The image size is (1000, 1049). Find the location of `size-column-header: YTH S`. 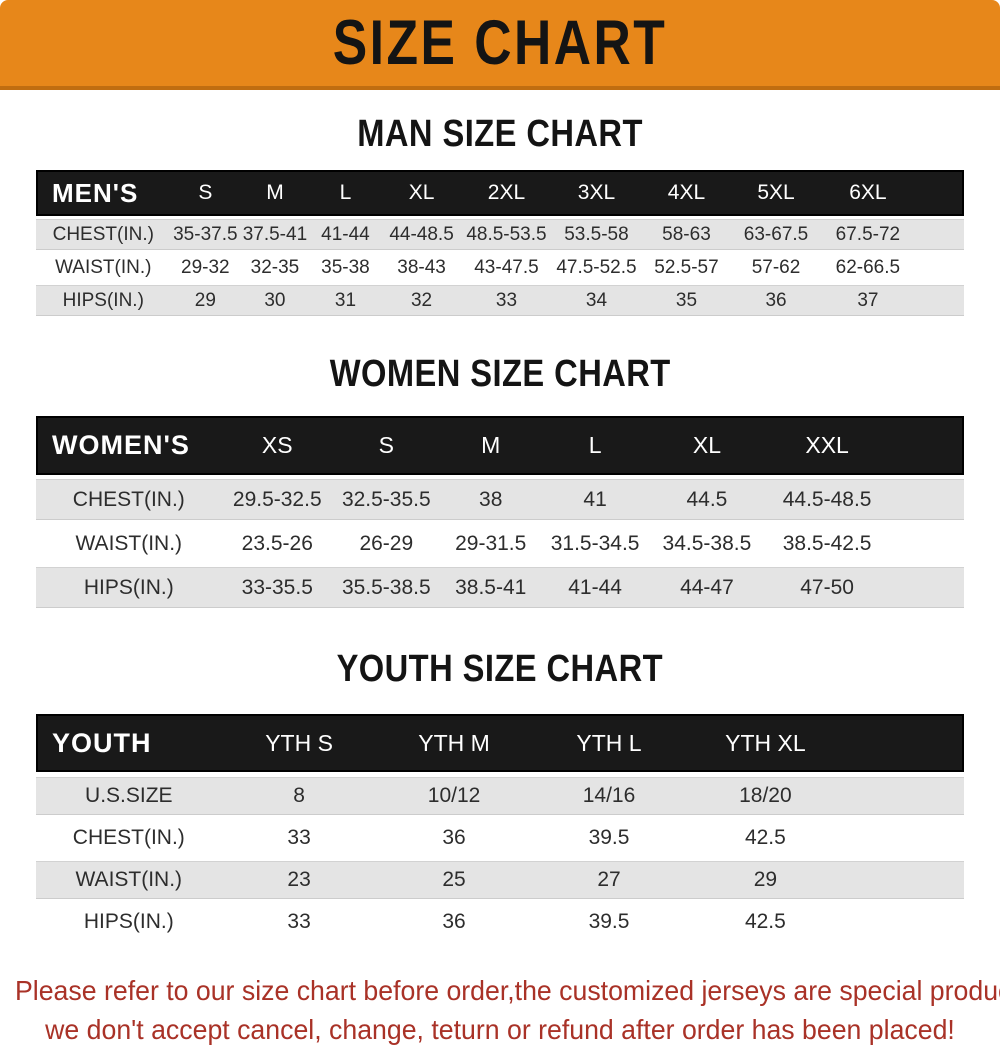

size-column-header: YTH S is located at coordinates (299, 743).